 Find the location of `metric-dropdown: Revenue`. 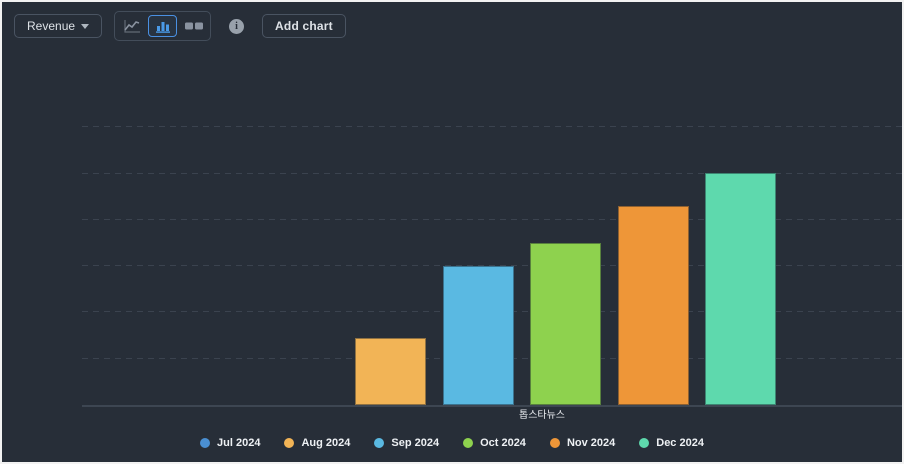

metric-dropdown: Revenue is located at coordinates (58, 26).